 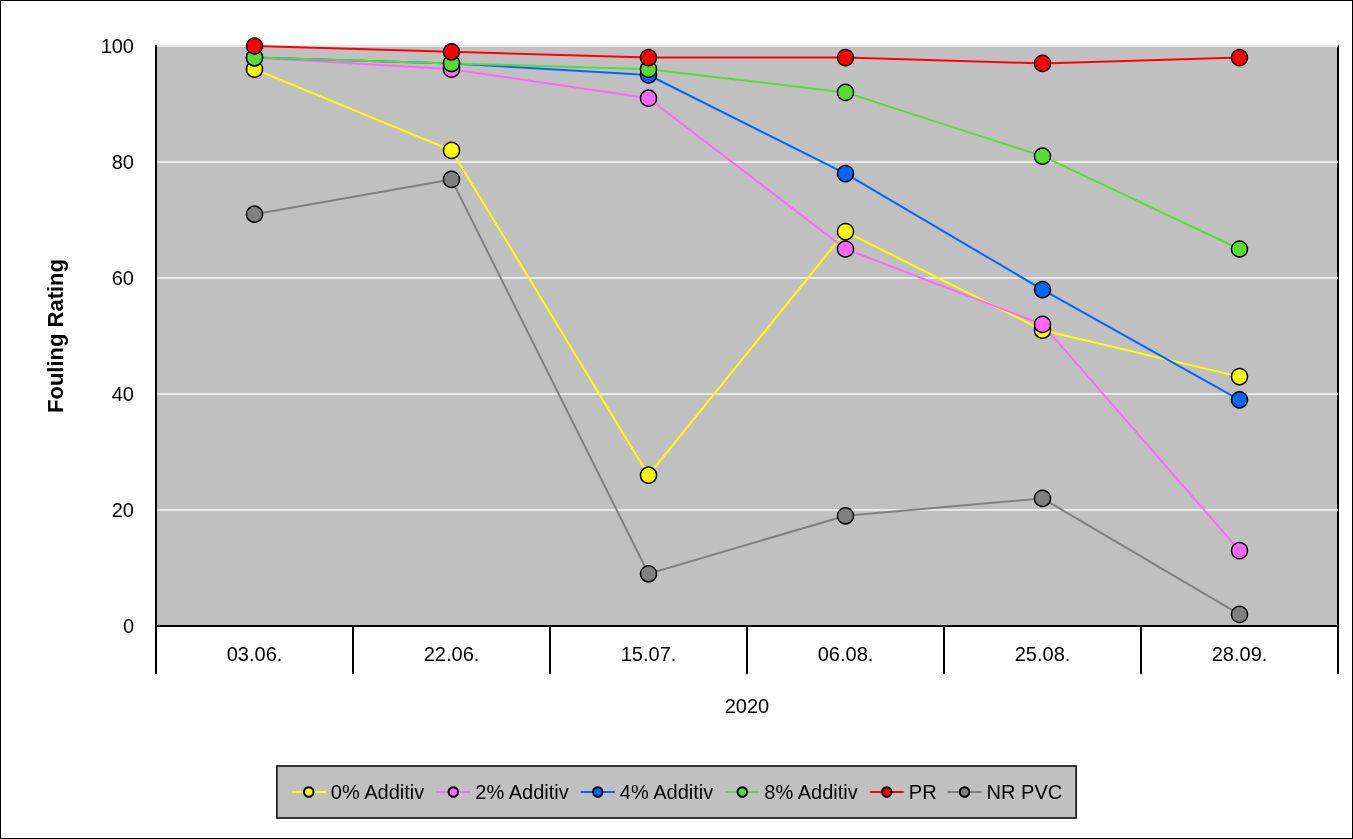 I want to click on x-tick-label: 06.08., so click(x=845, y=654).